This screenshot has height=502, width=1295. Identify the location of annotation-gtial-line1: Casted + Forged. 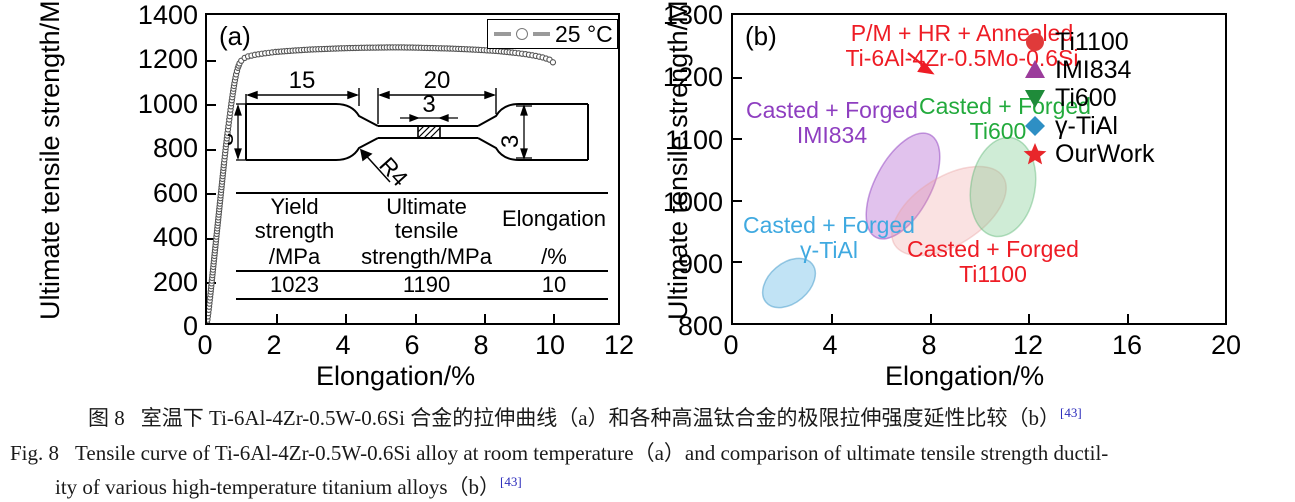
(829, 225).